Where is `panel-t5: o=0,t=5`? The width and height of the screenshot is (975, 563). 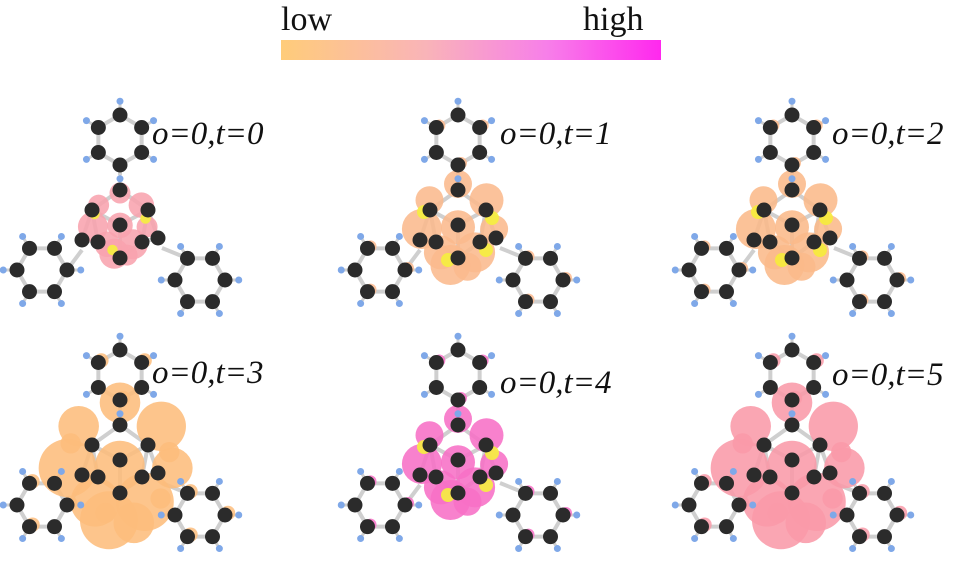 panel-t5: o=0,t=5 is located at coordinates (823, 430).